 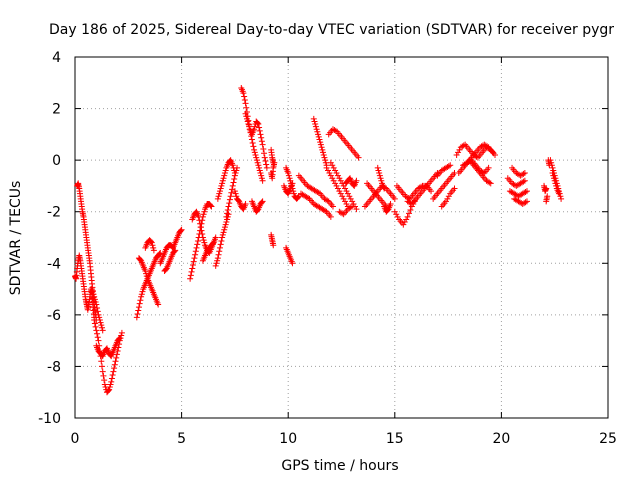 I want to click on x-axis-label: GPS time / hours, so click(x=339, y=466).